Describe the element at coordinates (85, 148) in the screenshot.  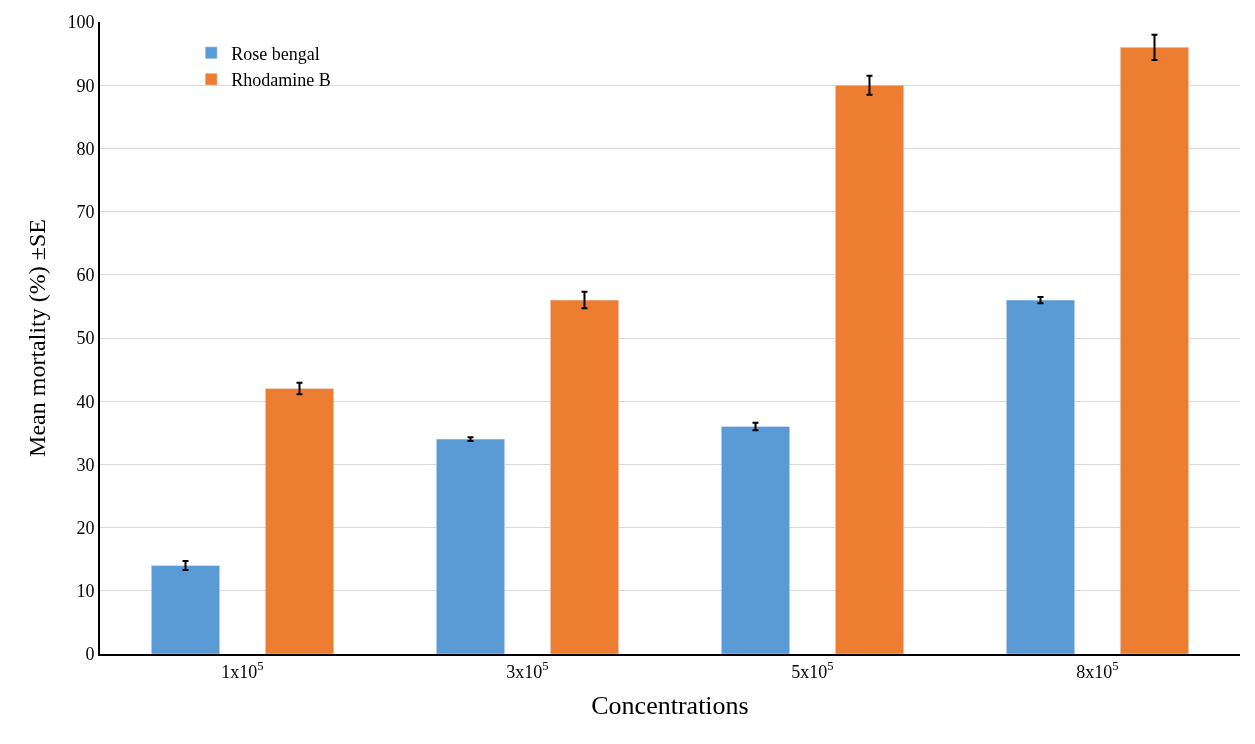
I see `y-tick-label: 80` at that location.